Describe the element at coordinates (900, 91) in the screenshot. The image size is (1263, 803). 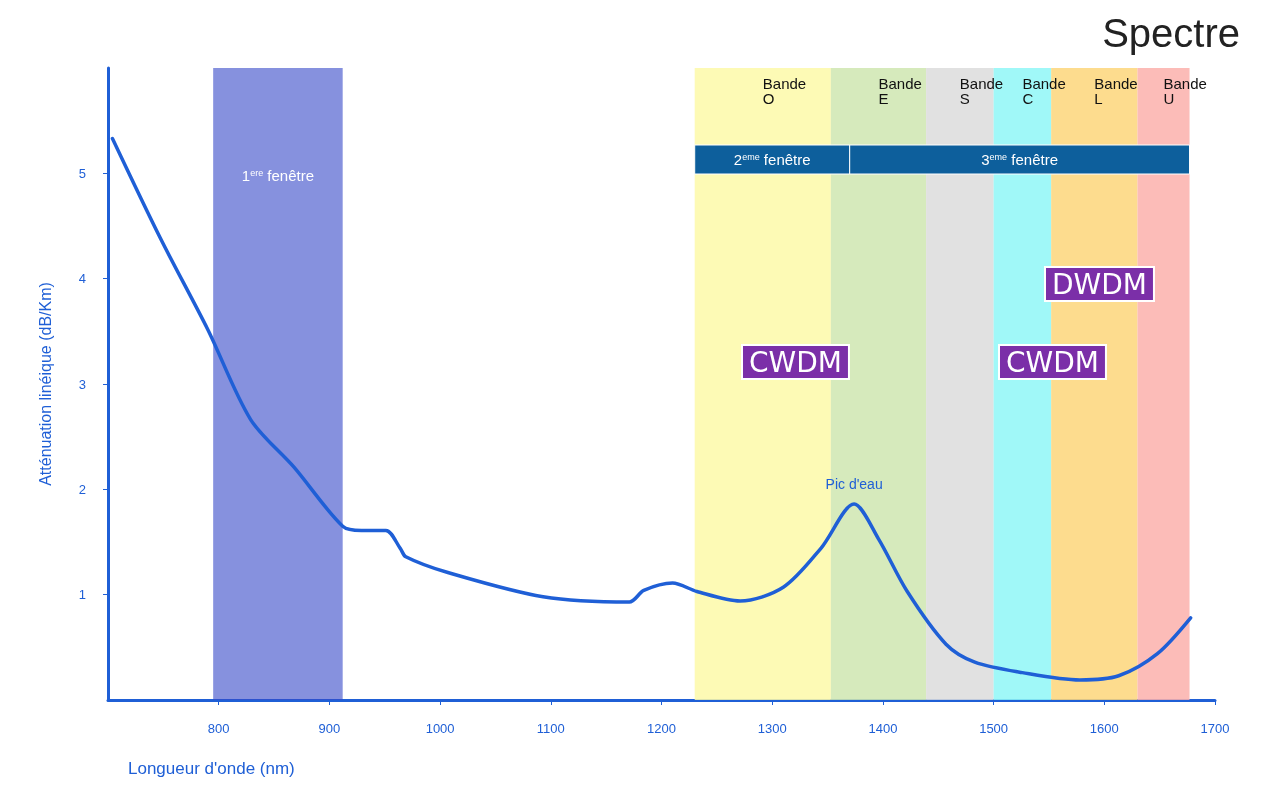
I see `band-label: Bande E` at that location.